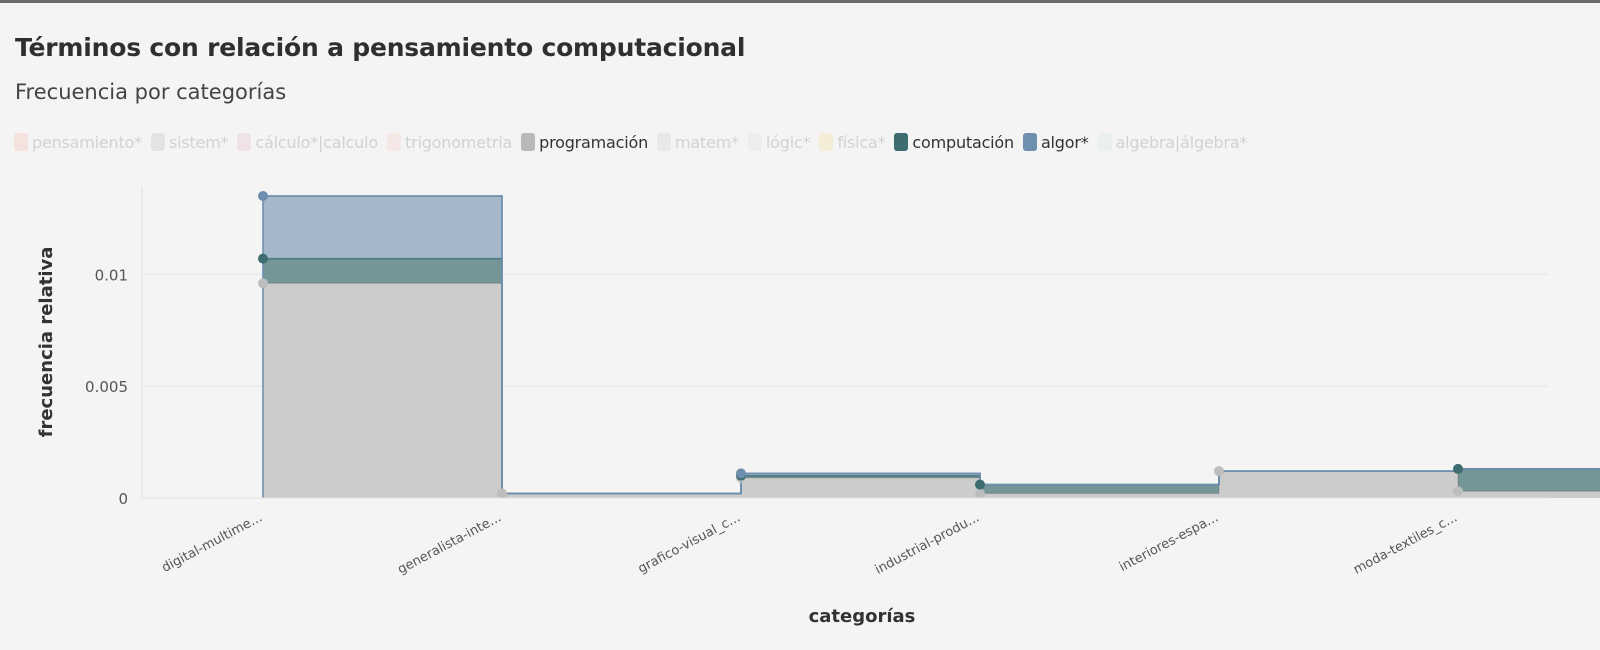 The width and height of the screenshot is (1600, 650). Describe the element at coordinates (862, 616) in the screenshot. I see `x-axis-title: categorías` at that location.